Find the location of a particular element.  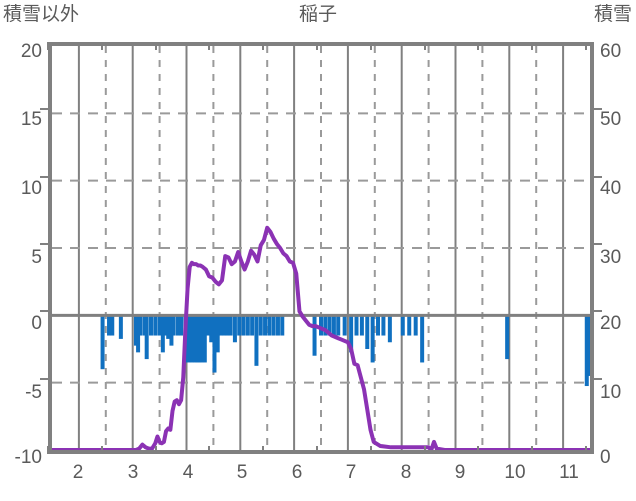

y-tick-left-m5: -5 is located at coordinates (33, 392).